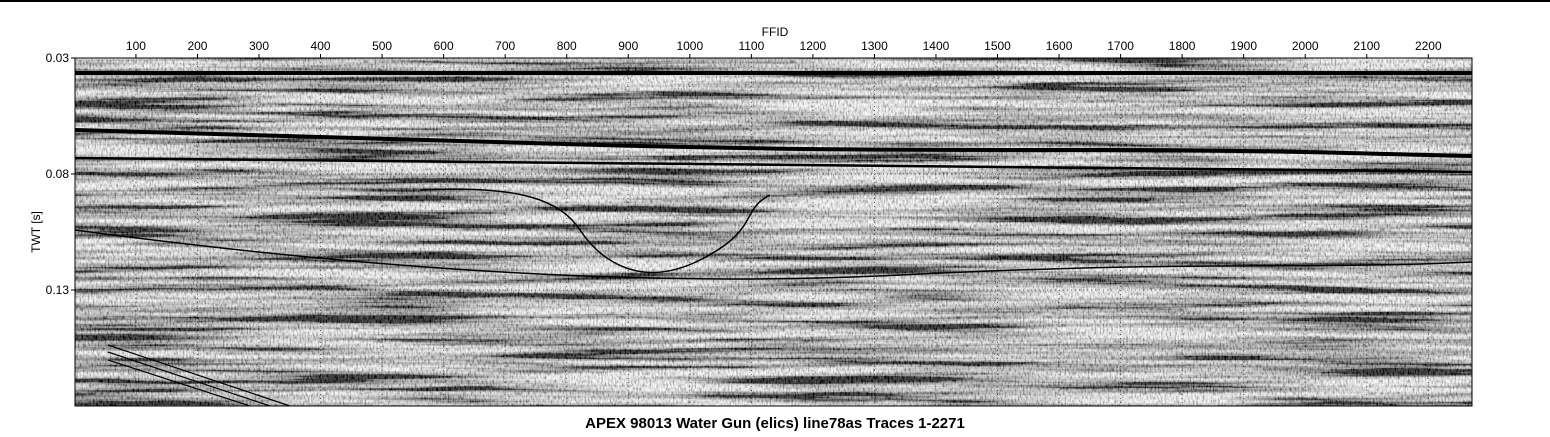  What do you see at coordinates (1428, 46) in the screenshot?
I see `x-tick-label: 2200` at bounding box center [1428, 46].